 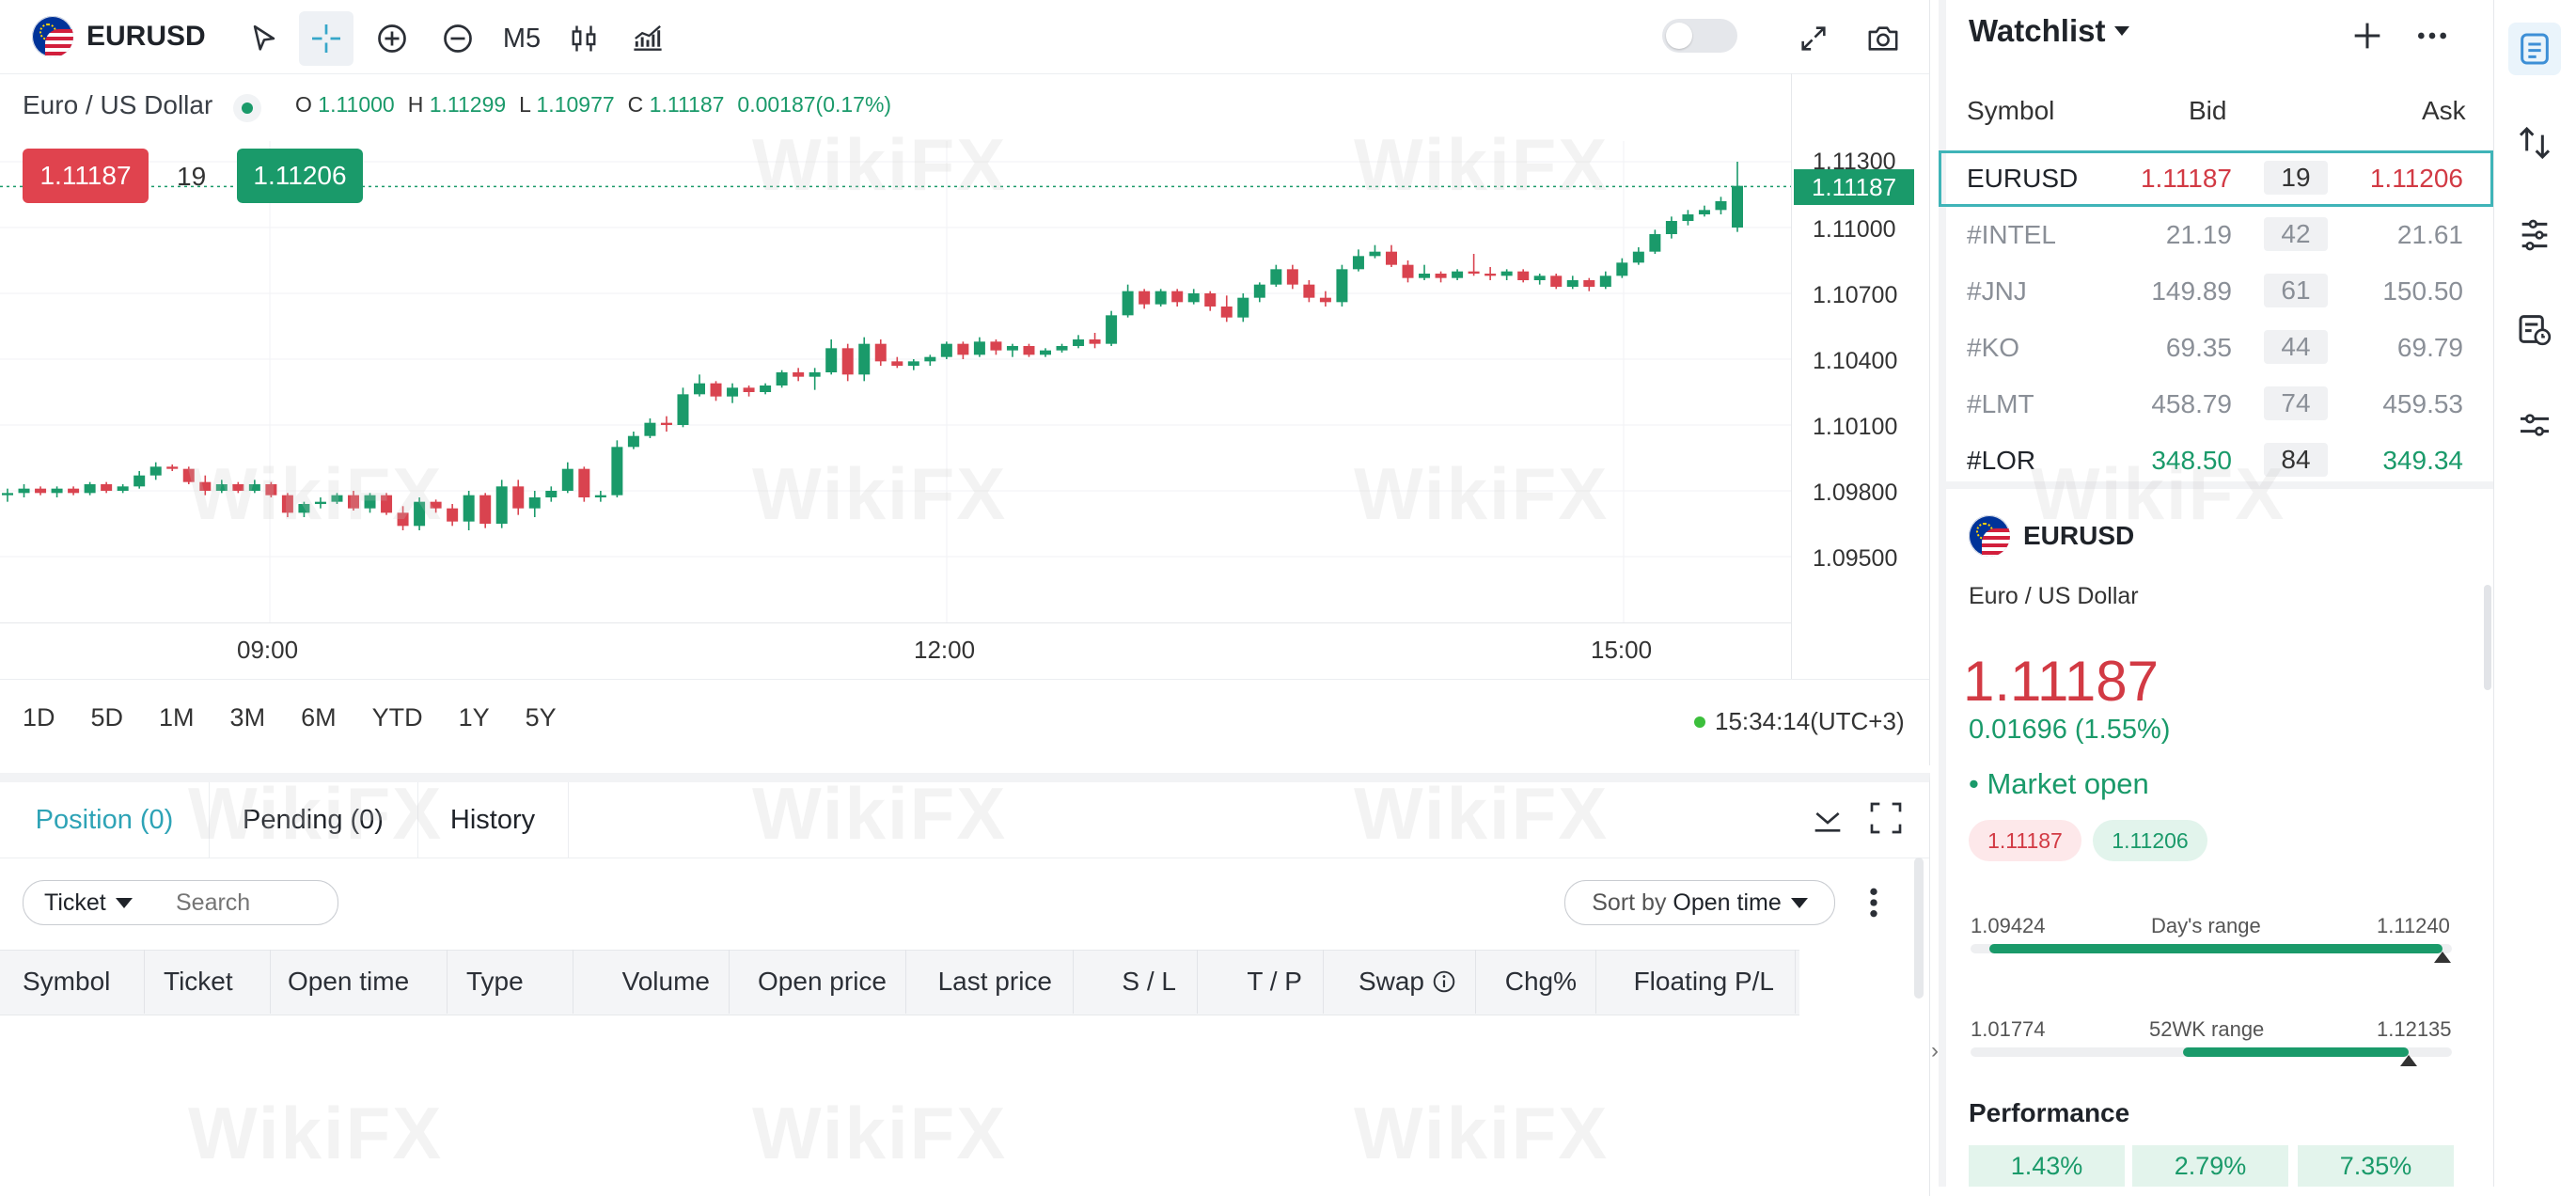 What do you see at coordinates (326, 38) in the screenshot?
I see `crosshair-icon` at bounding box center [326, 38].